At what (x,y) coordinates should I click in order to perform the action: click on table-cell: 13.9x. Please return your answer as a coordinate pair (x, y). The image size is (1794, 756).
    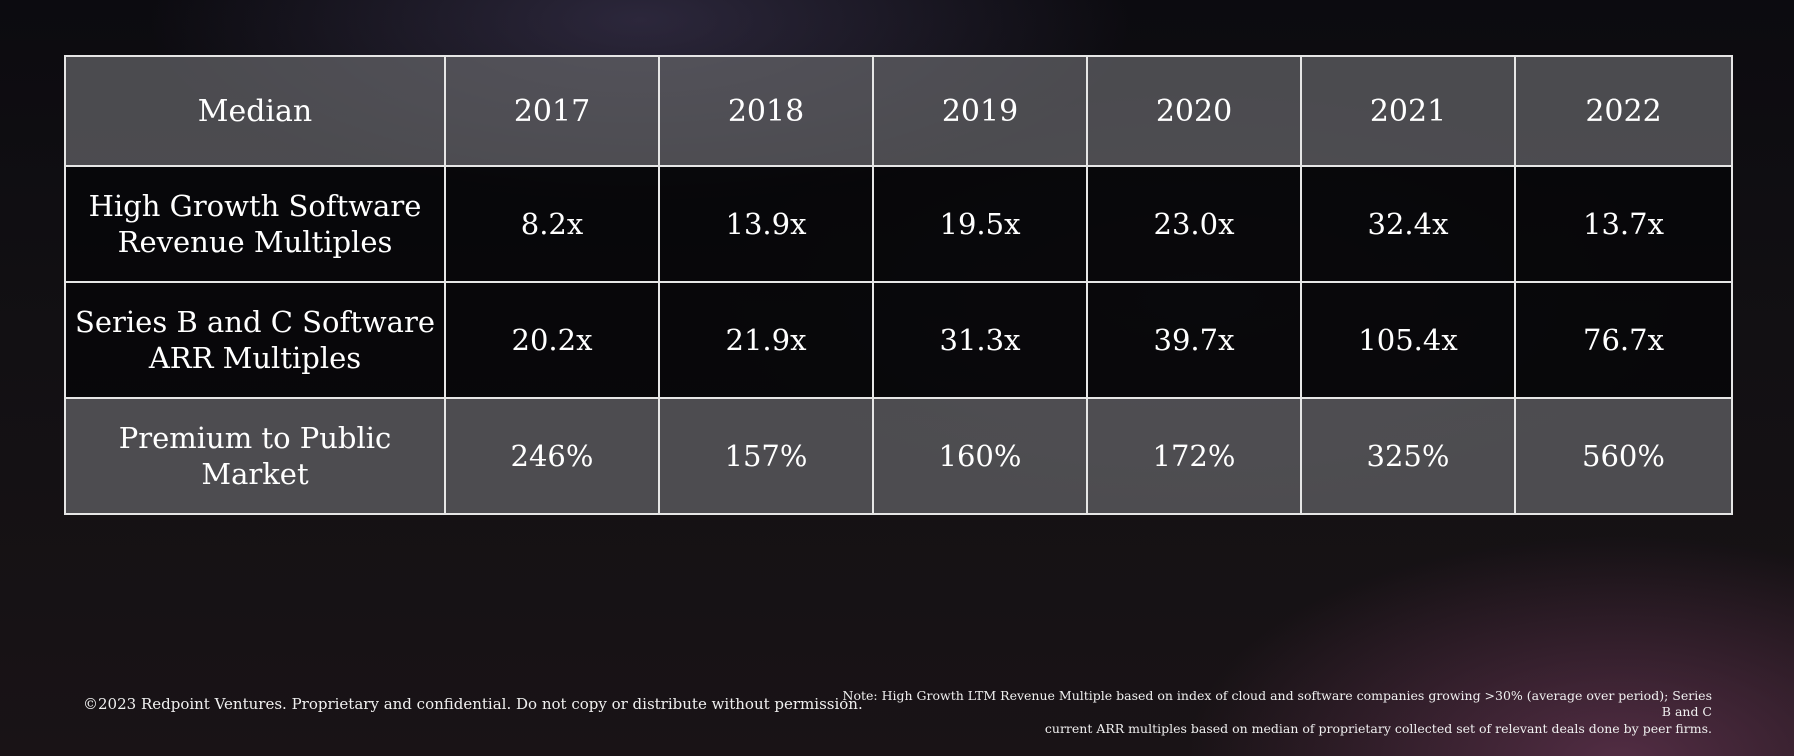
    Looking at the image, I should click on (766, 224).